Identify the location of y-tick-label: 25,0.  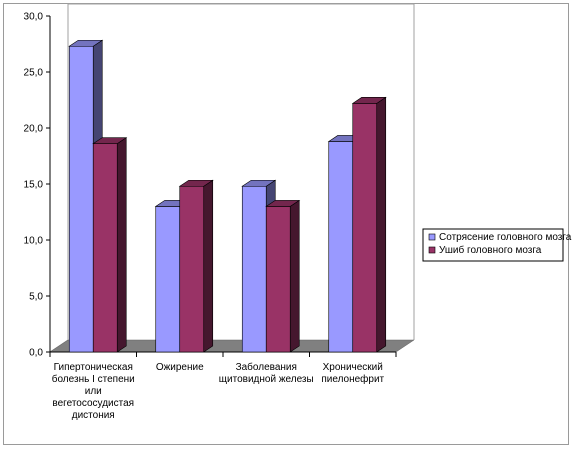
(34, 73).